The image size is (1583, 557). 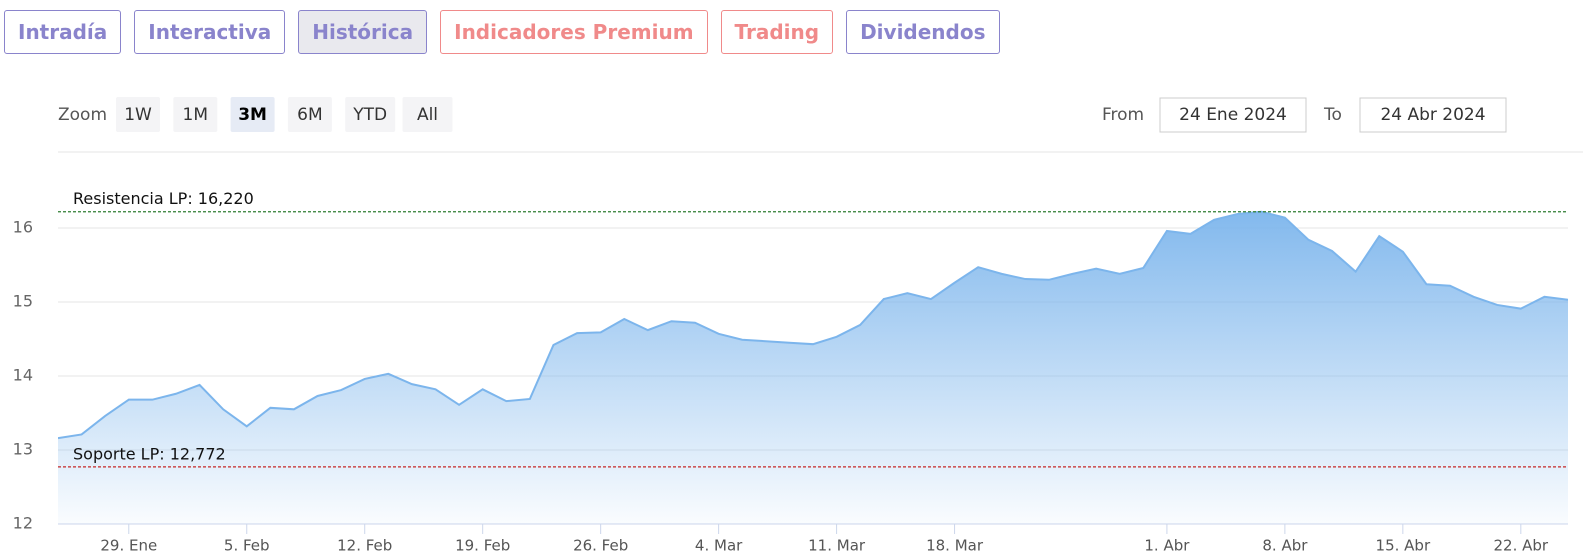 What do you see at coordinates (364, 546) in the screenshot?
I see `x-tick-label: 12. Feb` at bounding box center [364, 546].